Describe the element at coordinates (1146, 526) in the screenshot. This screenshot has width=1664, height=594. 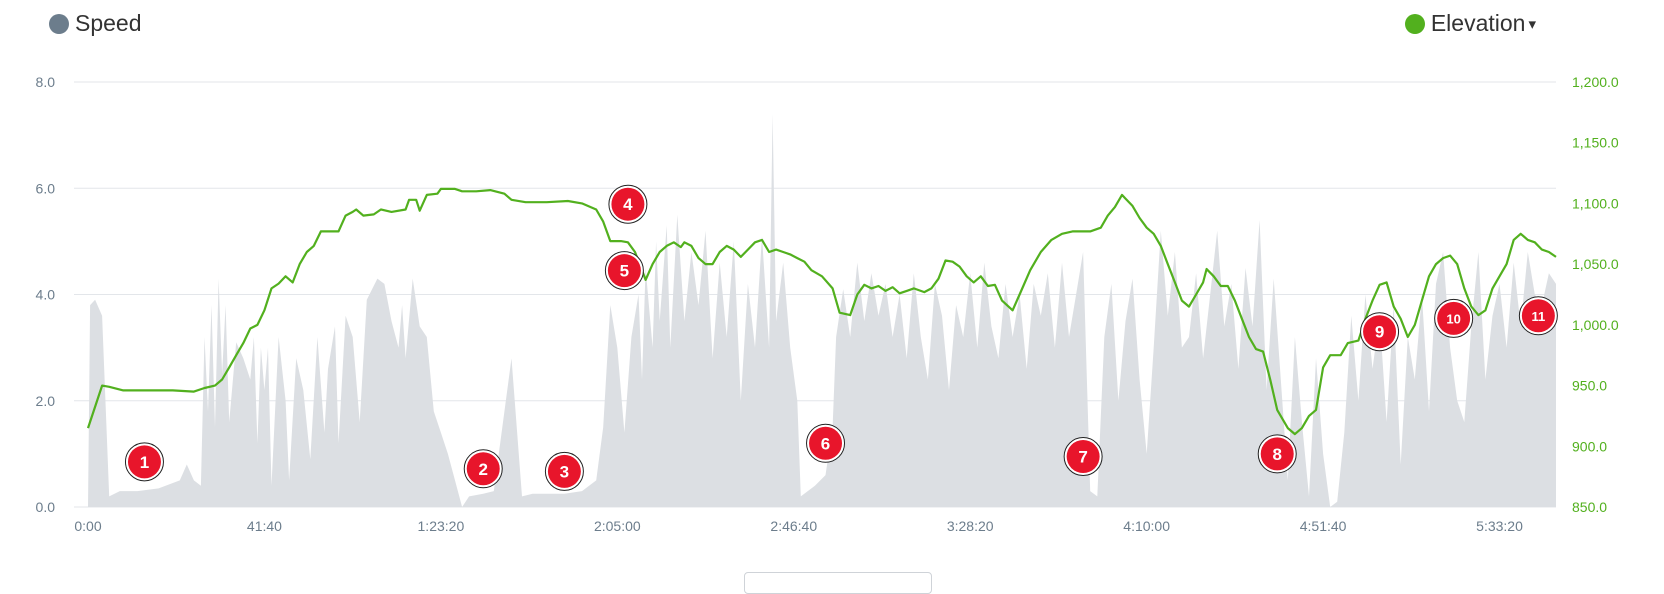
I see `x-tick-label: 4:10:00` at that location.